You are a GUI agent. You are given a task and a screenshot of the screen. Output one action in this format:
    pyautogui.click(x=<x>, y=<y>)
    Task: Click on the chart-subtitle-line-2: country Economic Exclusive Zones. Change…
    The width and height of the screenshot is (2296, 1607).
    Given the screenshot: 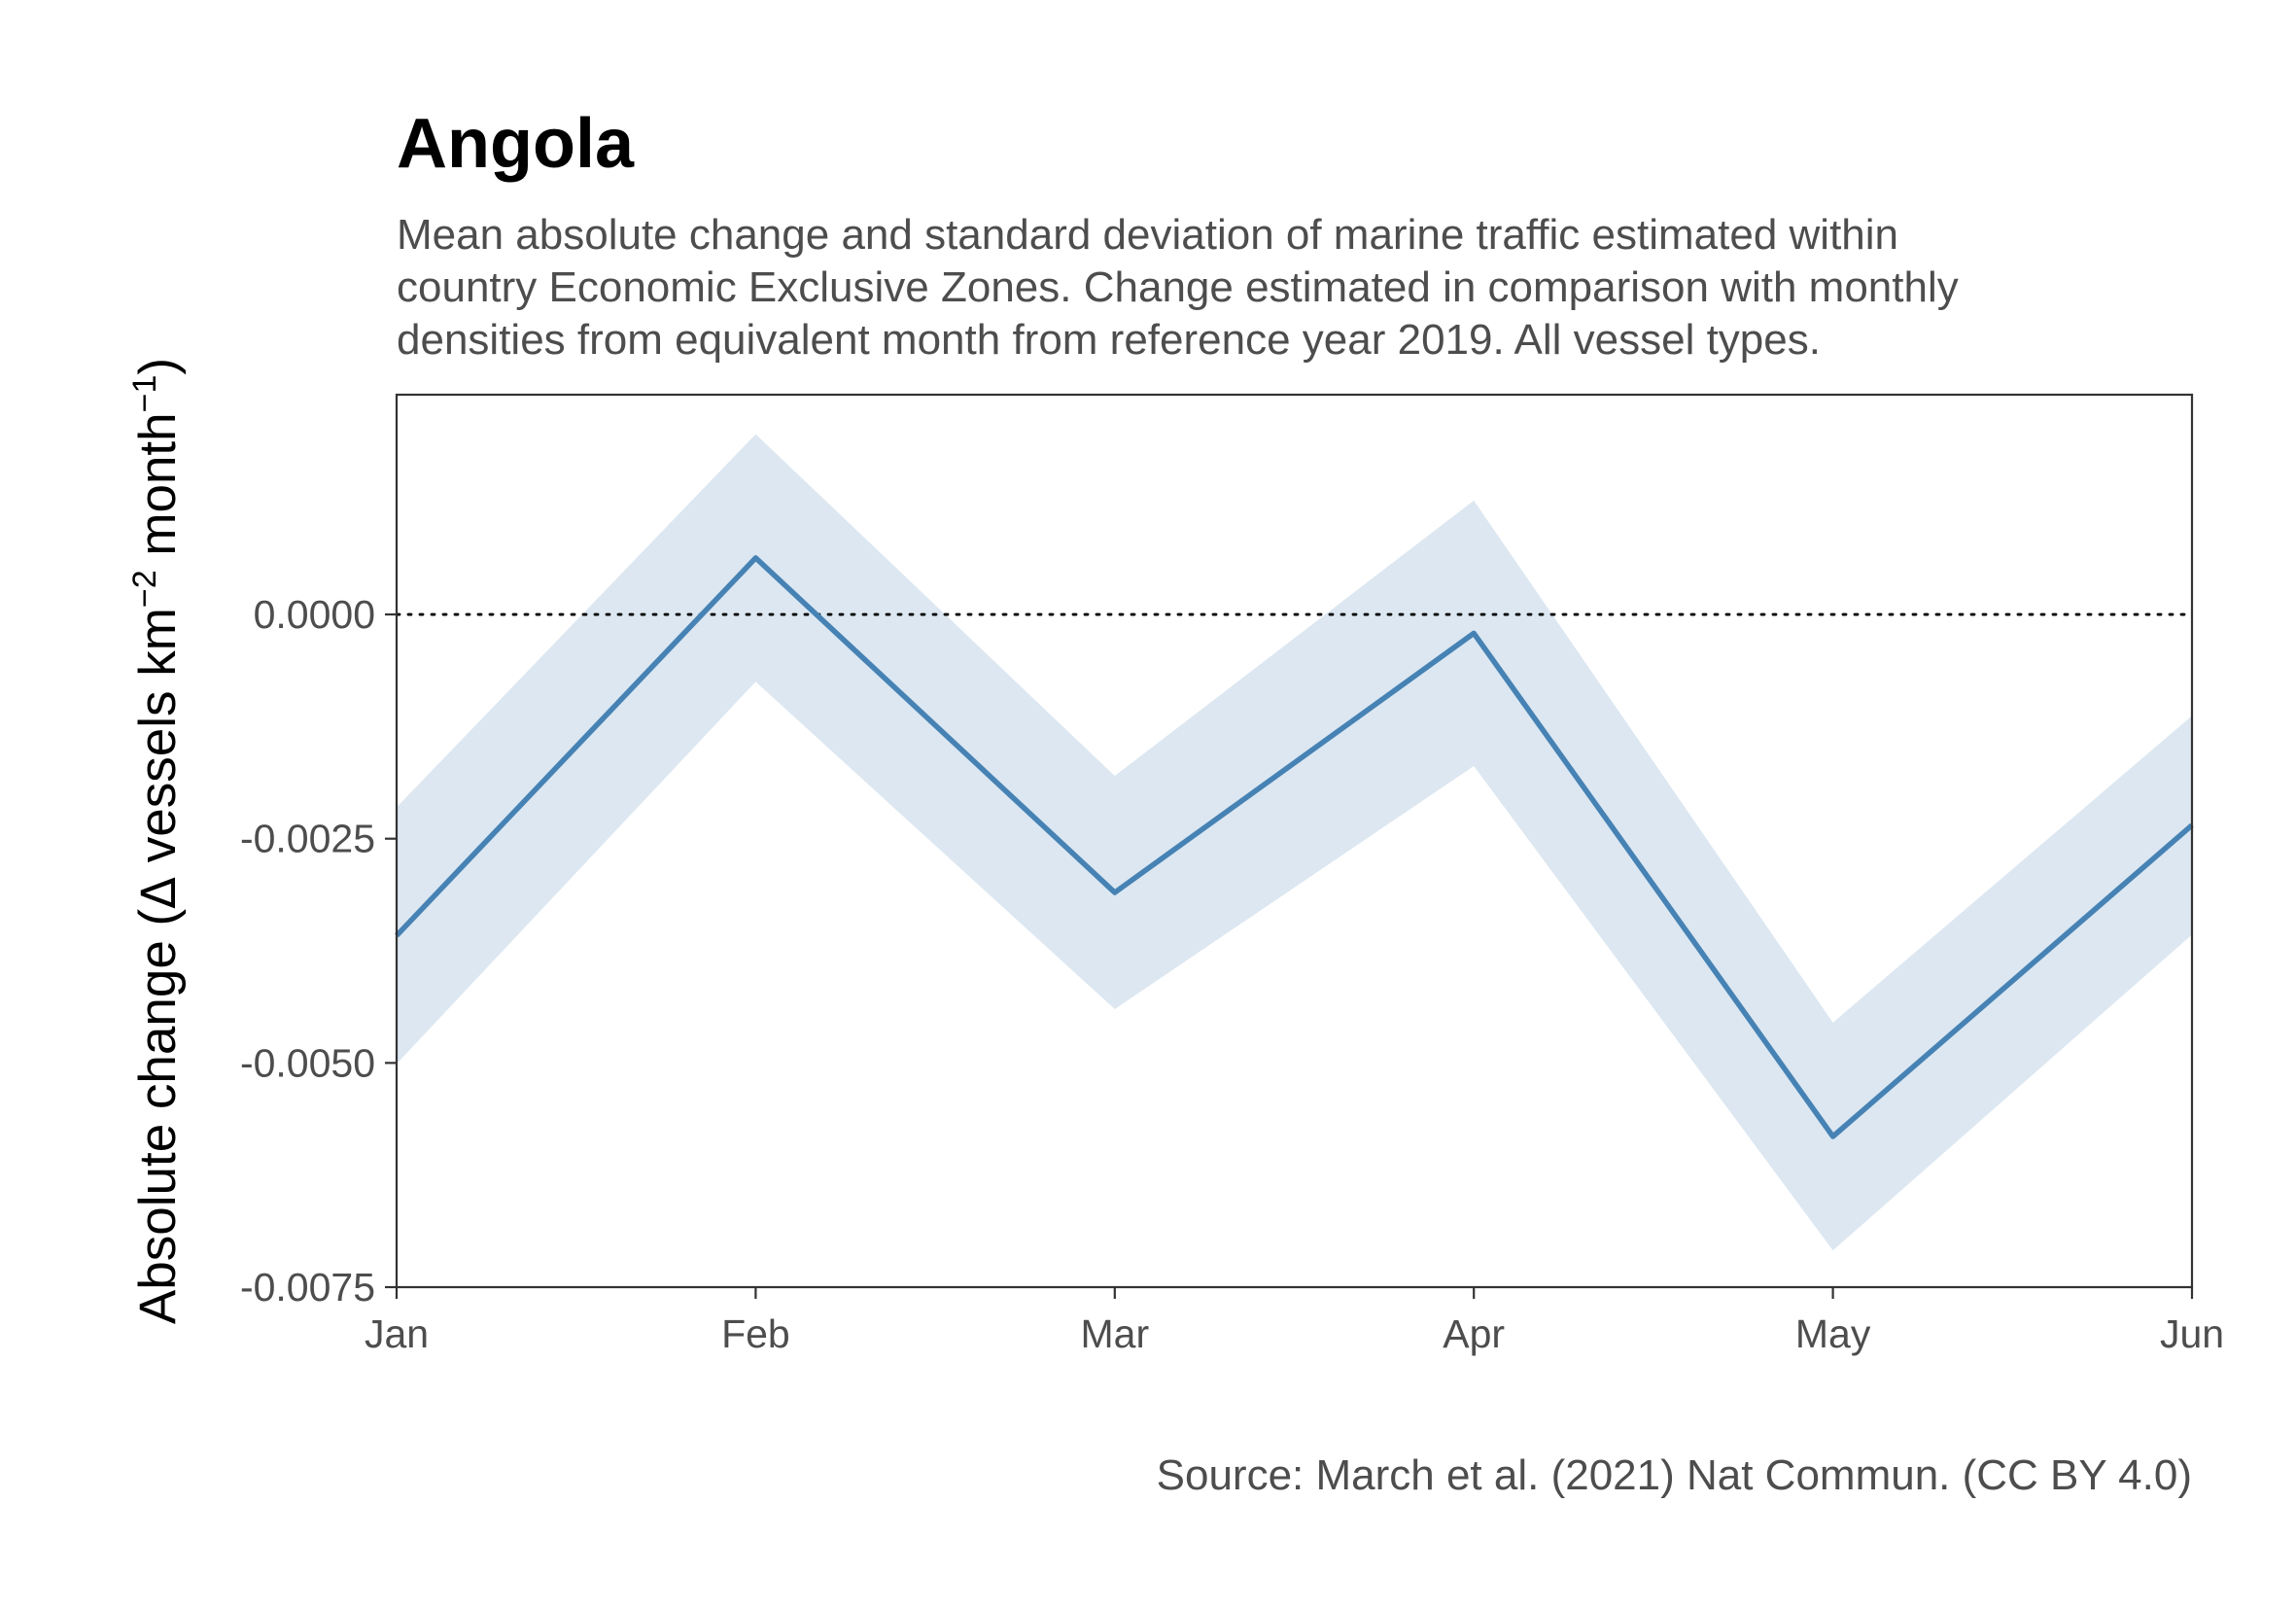 What is the action you would take?
    pyautogui.click(x=1178, y=287)
    